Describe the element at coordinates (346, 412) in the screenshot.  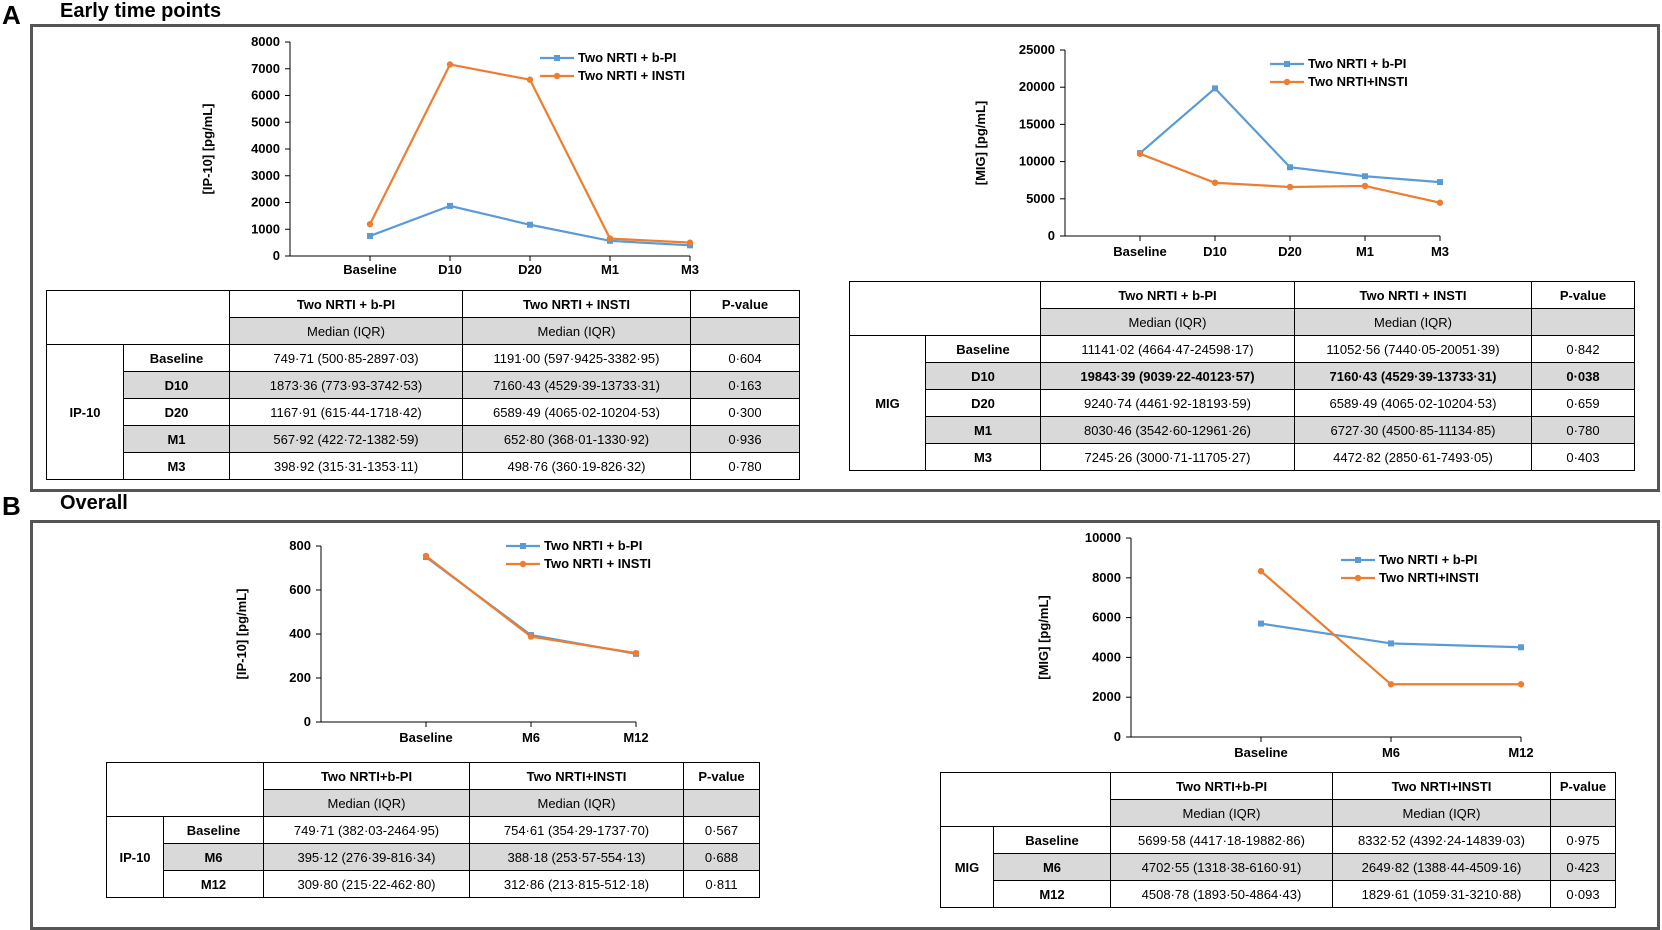
I see `bpi-median-cell: 1167·91 (615·44-1718·42)` at that location.